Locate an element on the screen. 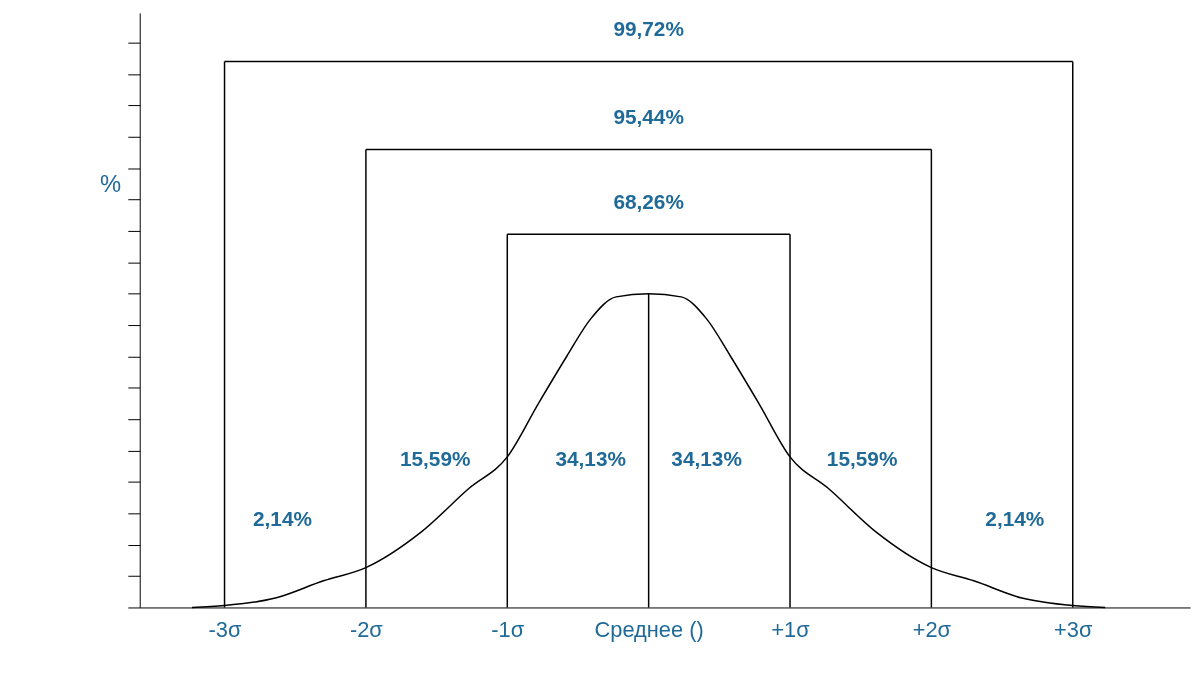 This screenshot has width=1200, height=691. x-tick-label: -3σ is located at coordinates (225, 629).